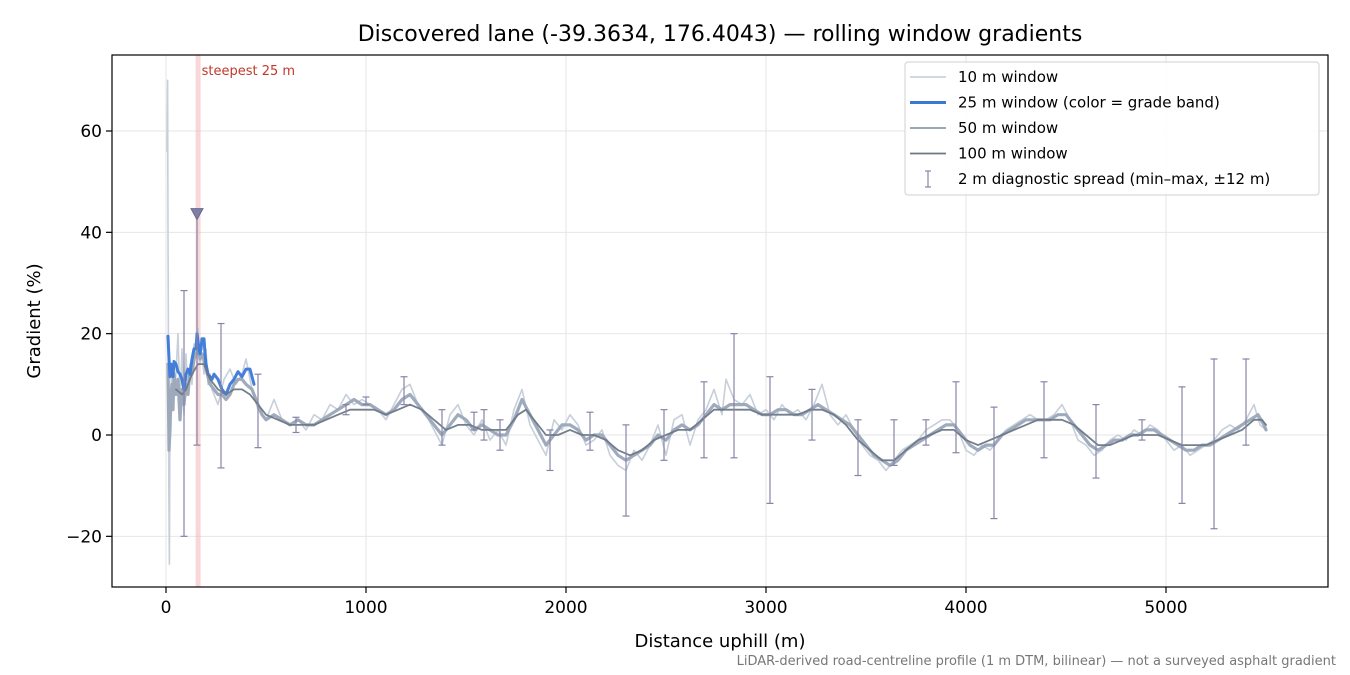  Describe the element at coordinates (1114, 179) in the screenshot. I see `legend-label: 2 m diagnostic spread (min–max, ±12 m)` at that location.